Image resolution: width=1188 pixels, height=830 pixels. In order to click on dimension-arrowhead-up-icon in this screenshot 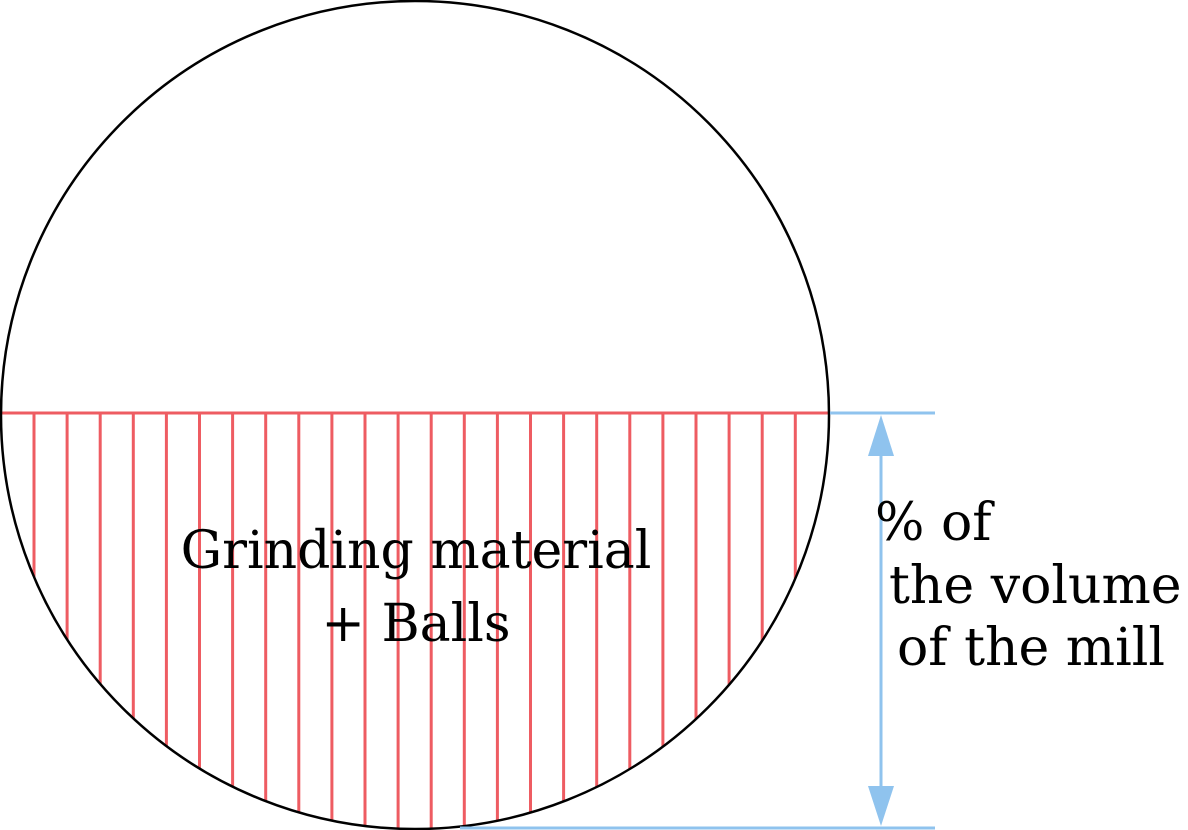, I will do `click(881, 435)`.